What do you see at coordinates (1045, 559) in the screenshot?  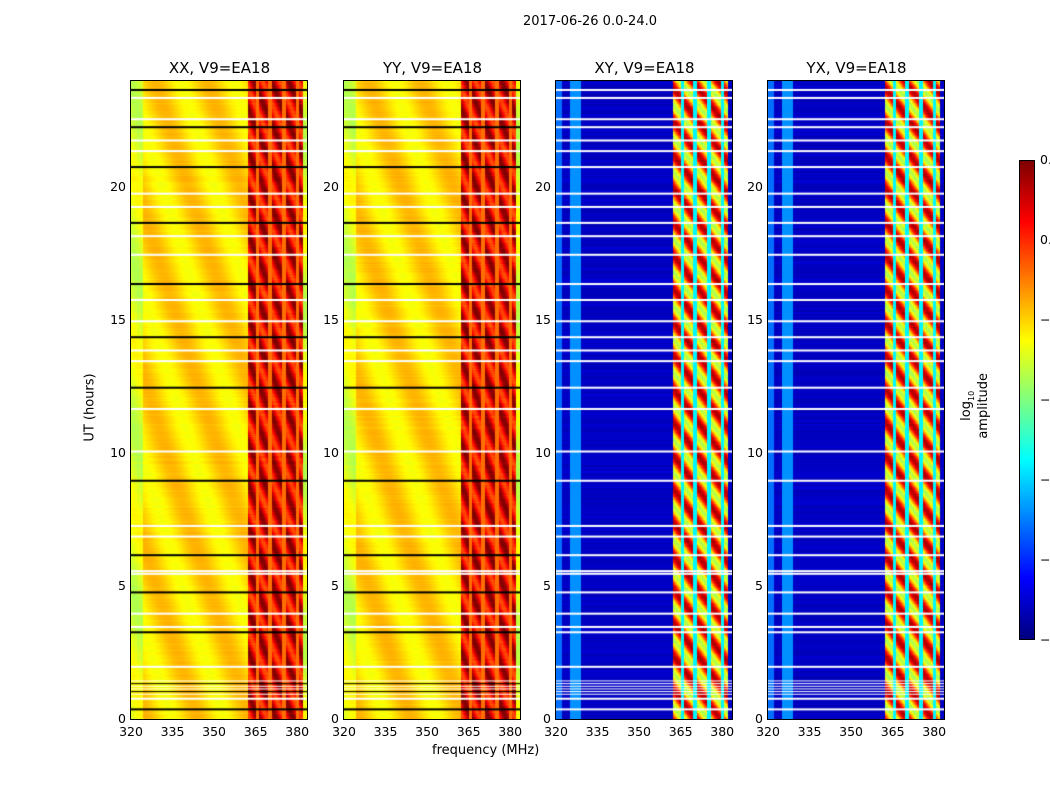 I see `colorbar-tick-label: −2.0` at bounding box center [1045, 559].